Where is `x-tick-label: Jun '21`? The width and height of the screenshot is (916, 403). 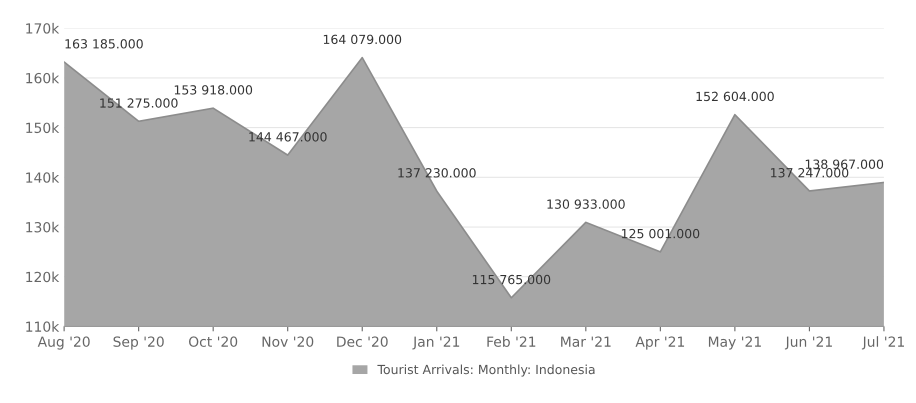
x-tick-label: Jun '21 is located at coordinates (808, 343).